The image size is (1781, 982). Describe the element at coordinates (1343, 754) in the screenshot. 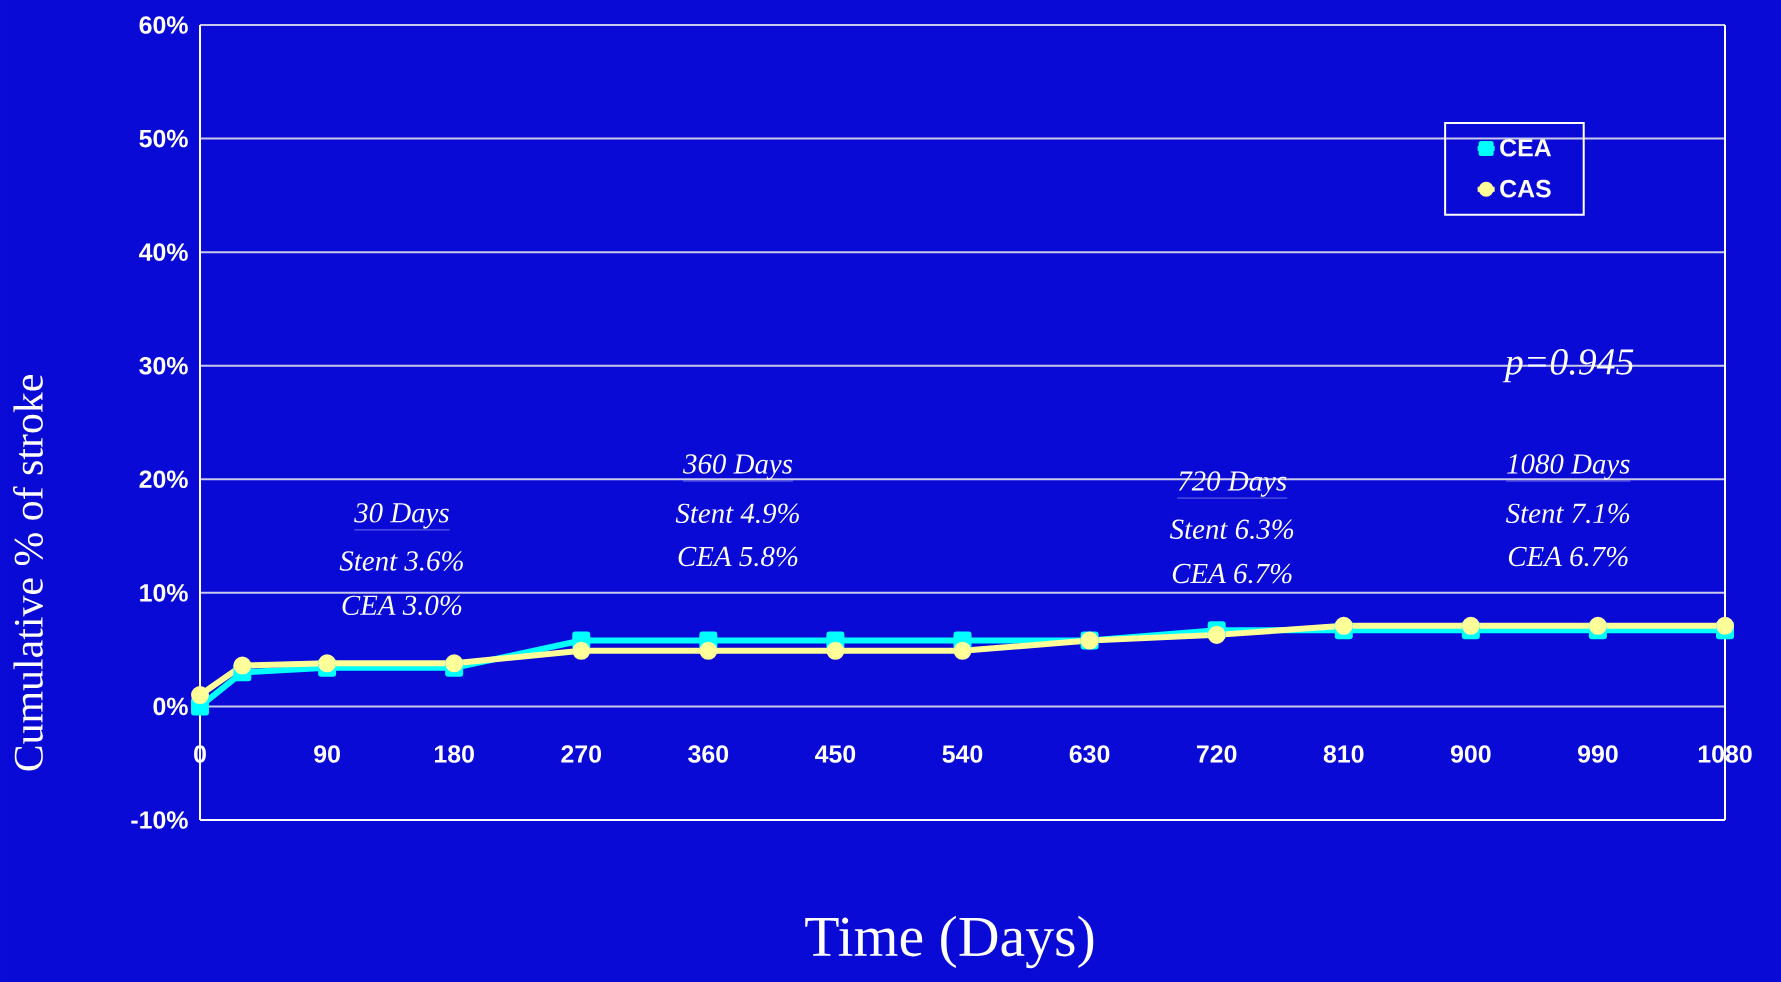

I see `x-tick-label: 810` at that location.